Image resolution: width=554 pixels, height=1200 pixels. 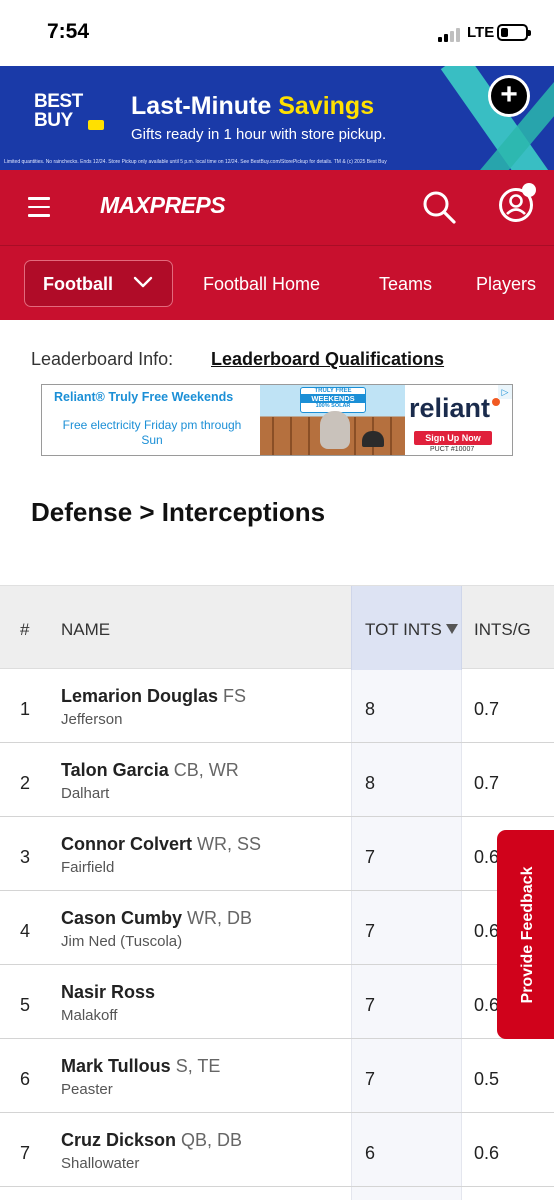 I want to click on reliant-ad-subtitle: Free electricity Friday pm through Sun, so click(x=152, y=432).